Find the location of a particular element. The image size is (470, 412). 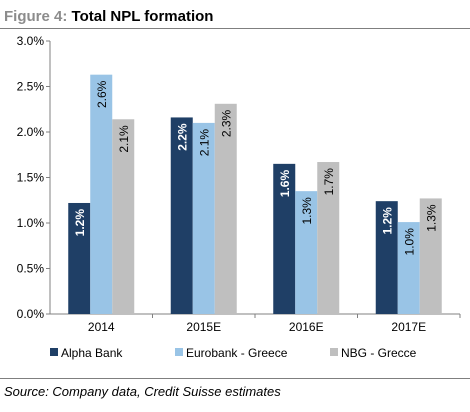

figure-label: Figure 4: is located at coordinates (36, 16).